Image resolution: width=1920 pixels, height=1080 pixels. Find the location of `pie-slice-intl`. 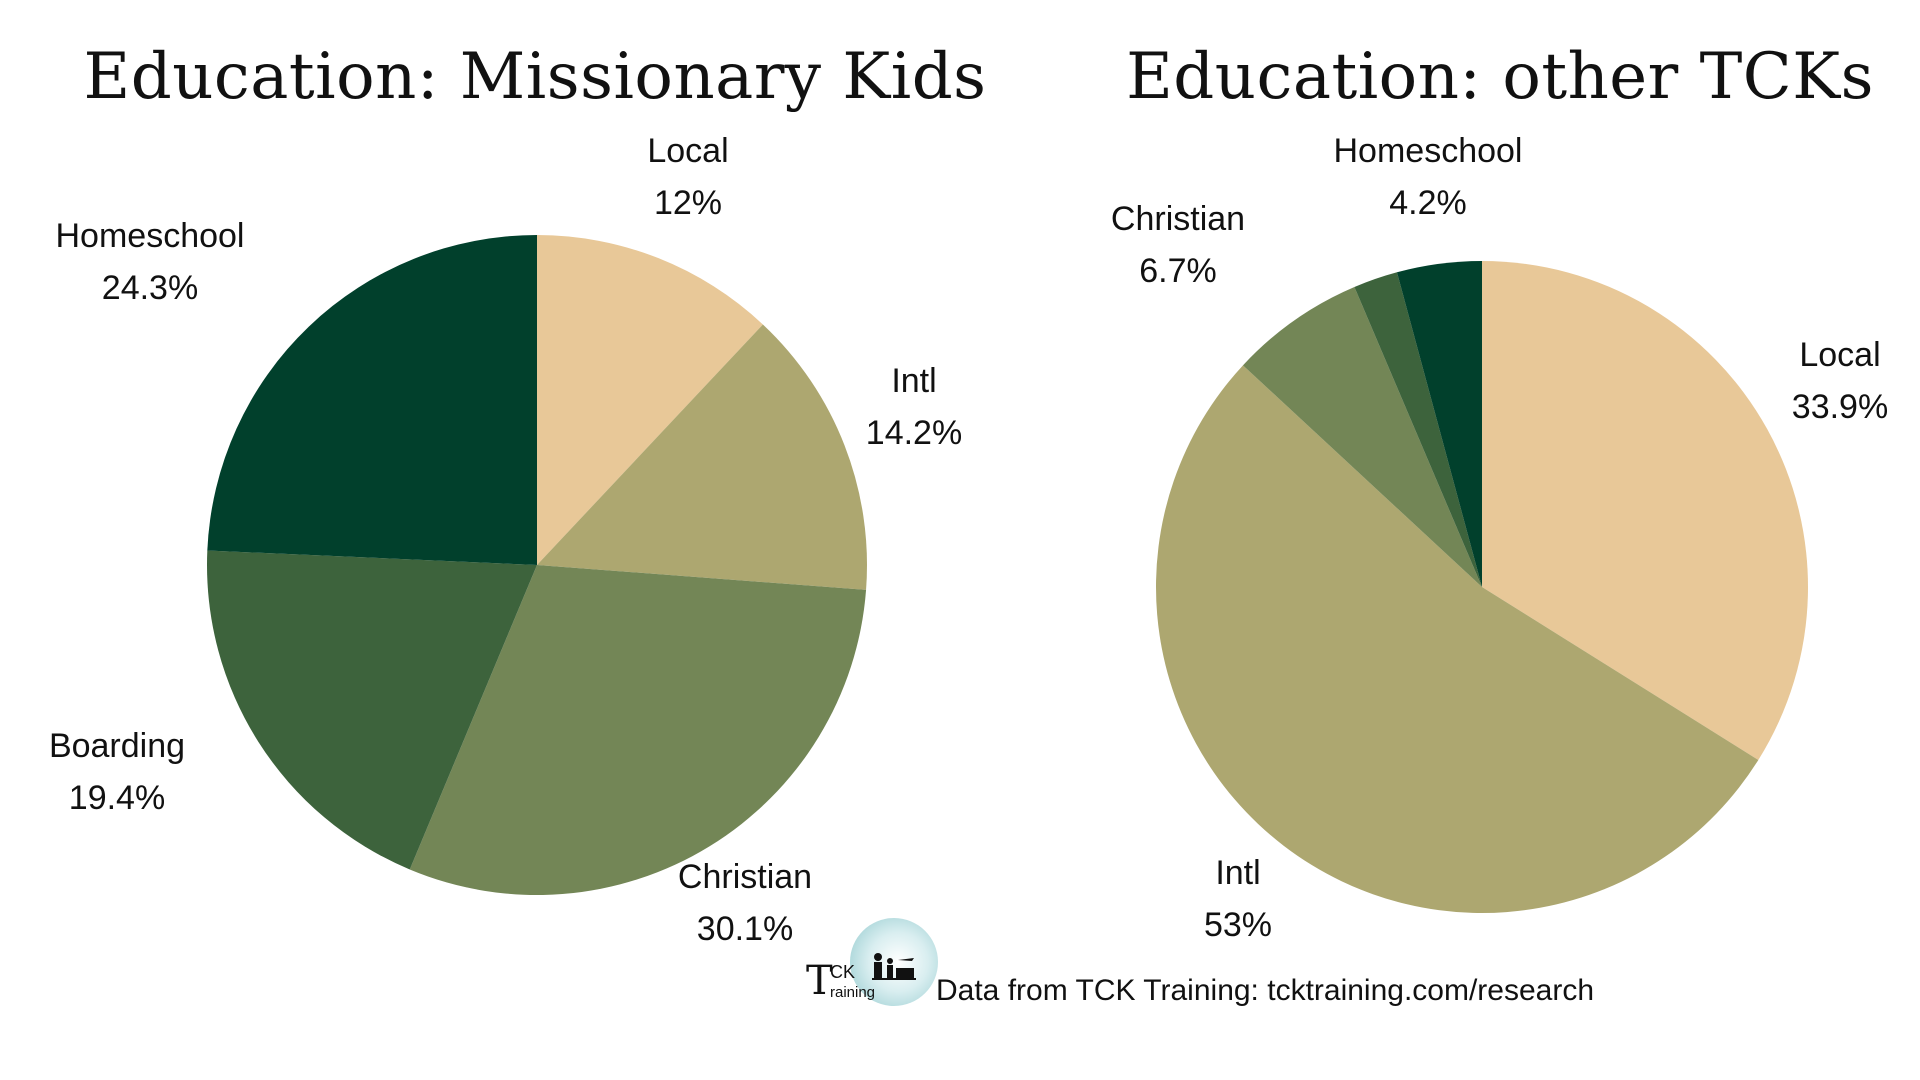

pie-slice-intl is located at coordinates (702, 457).